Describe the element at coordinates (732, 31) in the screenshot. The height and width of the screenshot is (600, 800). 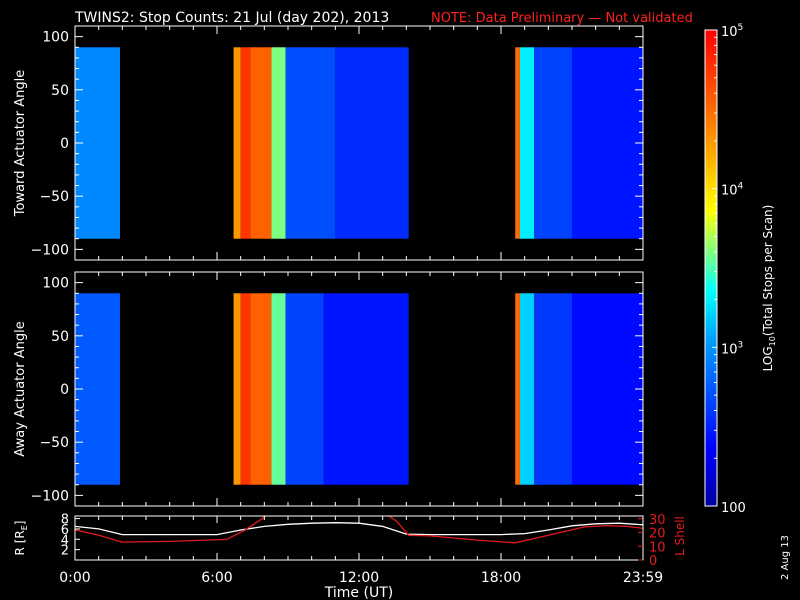
I see `colorbar-tick-label: 10⁵` at that location.